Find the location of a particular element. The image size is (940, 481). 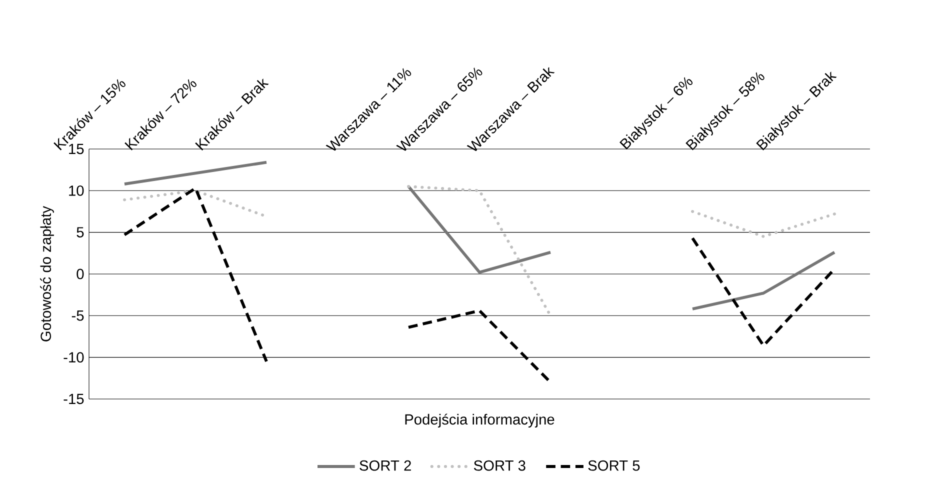

y-tick-label: 10 is located at coordinates (76, 190).